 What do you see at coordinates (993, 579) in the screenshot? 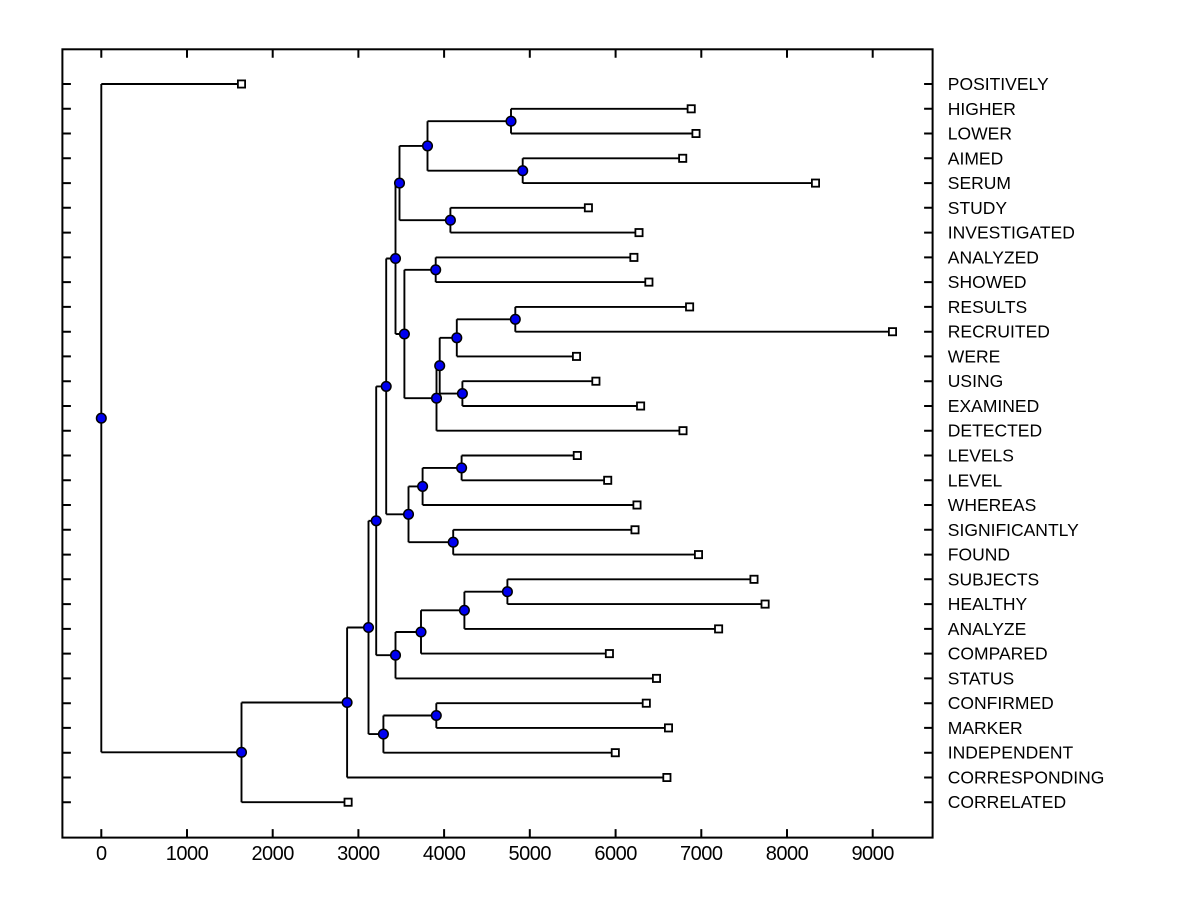
I see `svg-text: SUBJECTS` at bounding box center [993, 579].